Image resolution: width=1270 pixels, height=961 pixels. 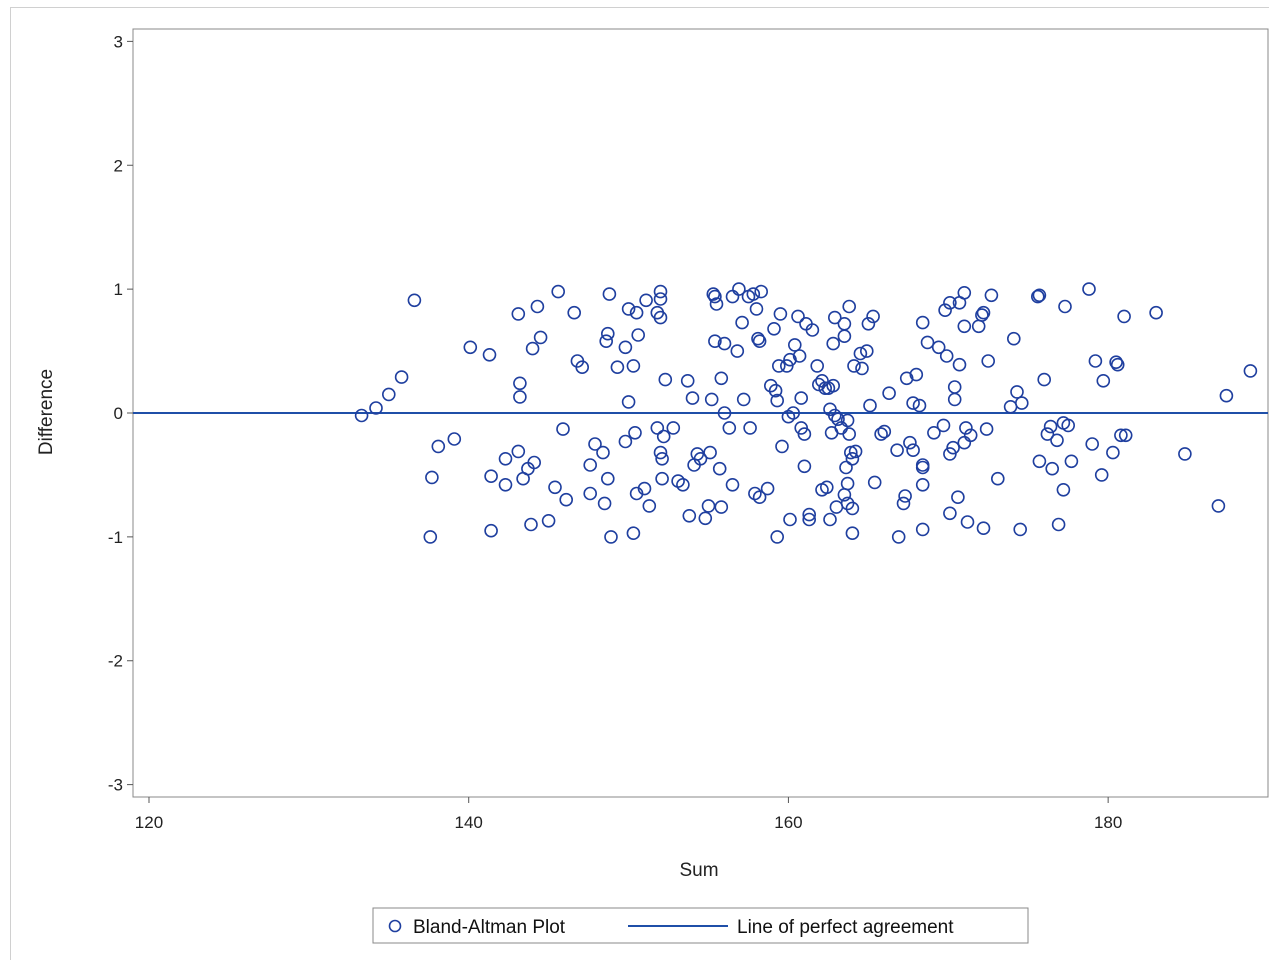 What do you see at coordinates (115, 785) in the screenshot?
I see `y-tick-label: -3` at bounding box center [115, 785].